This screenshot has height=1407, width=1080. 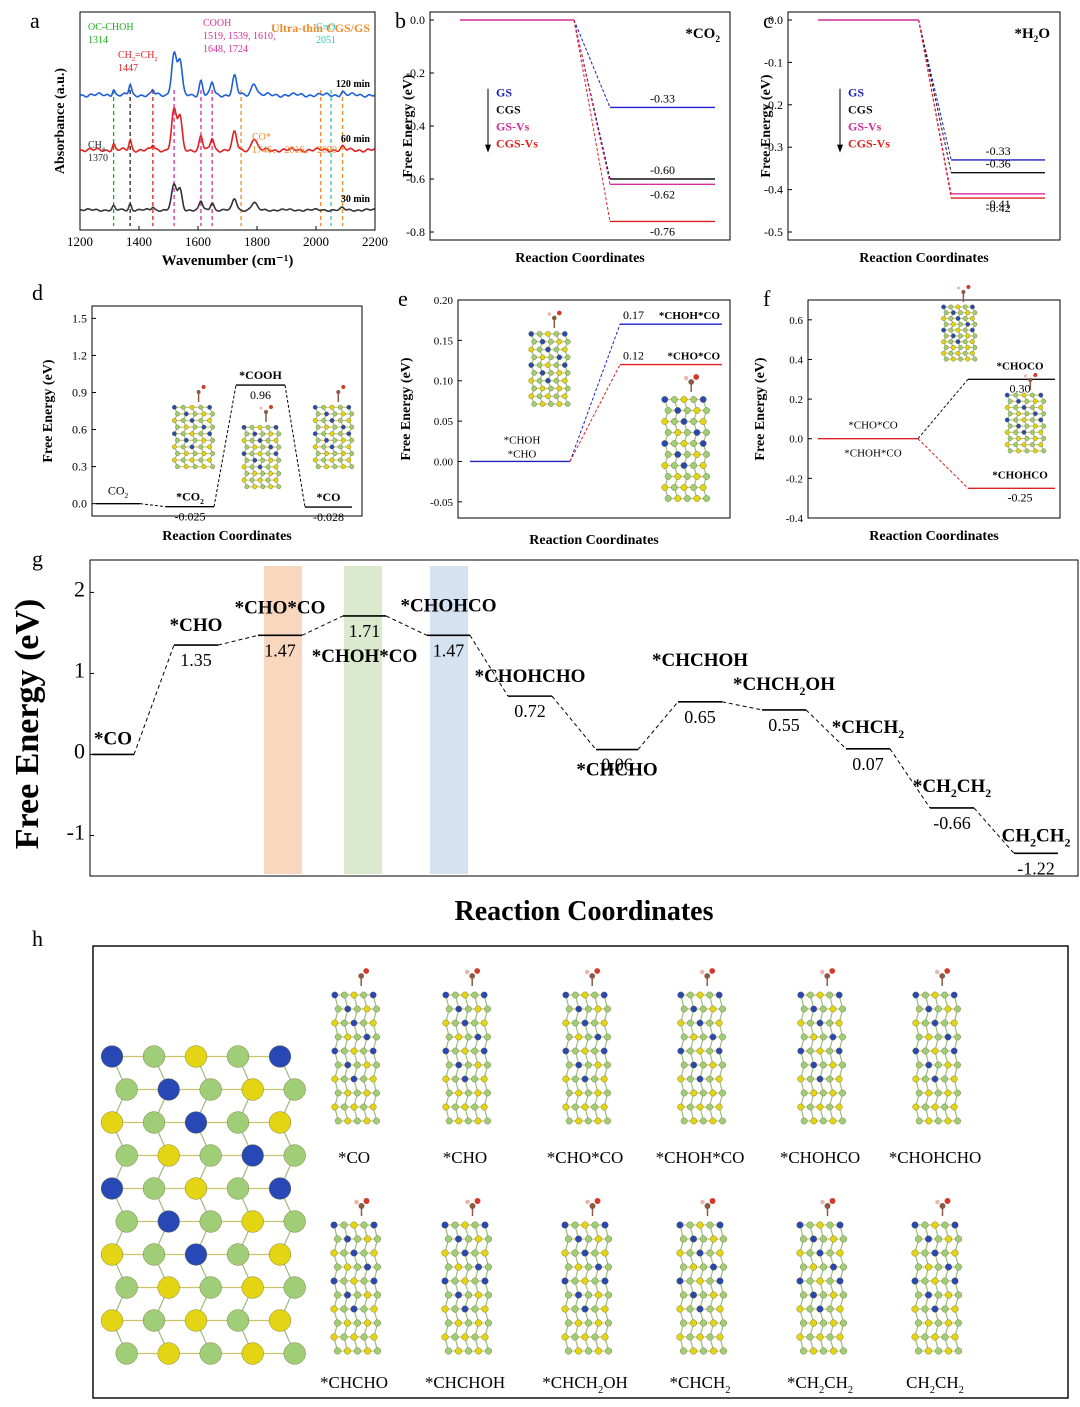 What do you see at coordinates (444, 462) in the screenshot?
I see `y-tick-label: 0.00` at bounding box center [444, 462].